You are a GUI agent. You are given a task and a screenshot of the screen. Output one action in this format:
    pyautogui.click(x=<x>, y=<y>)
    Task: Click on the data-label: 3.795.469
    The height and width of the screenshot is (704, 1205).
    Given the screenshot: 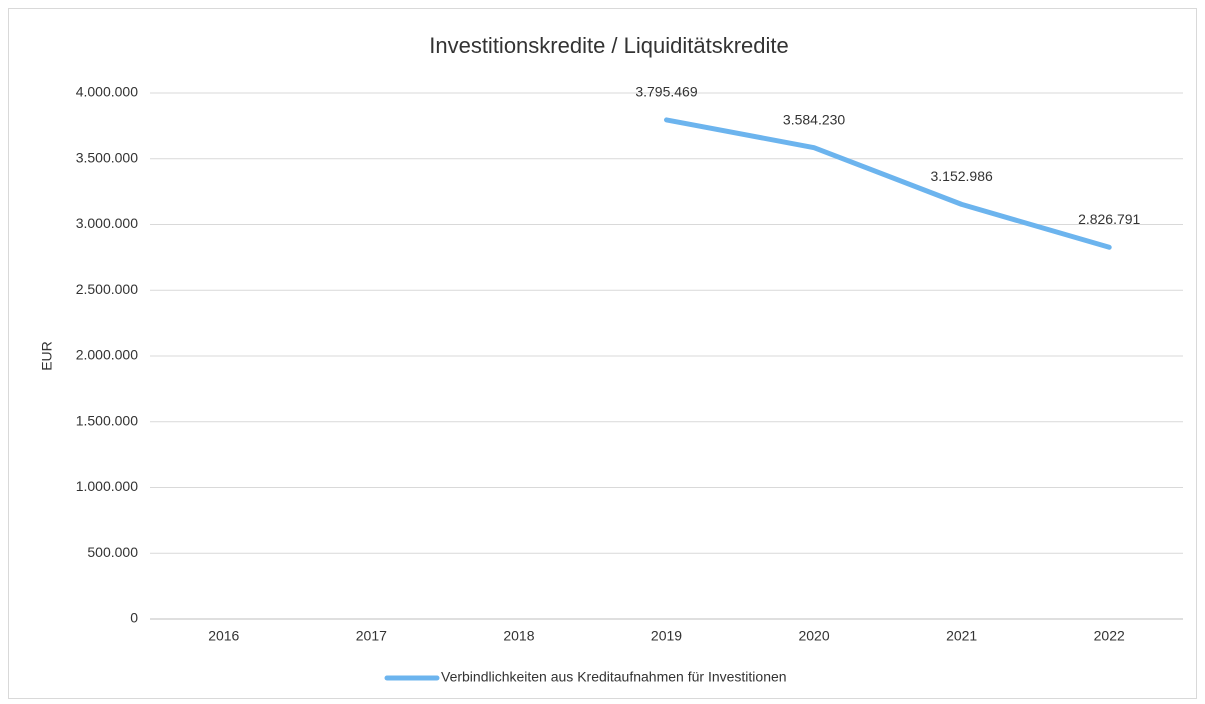 What is the action you would take?
    pyautogui.click(x=666, y=92)
    